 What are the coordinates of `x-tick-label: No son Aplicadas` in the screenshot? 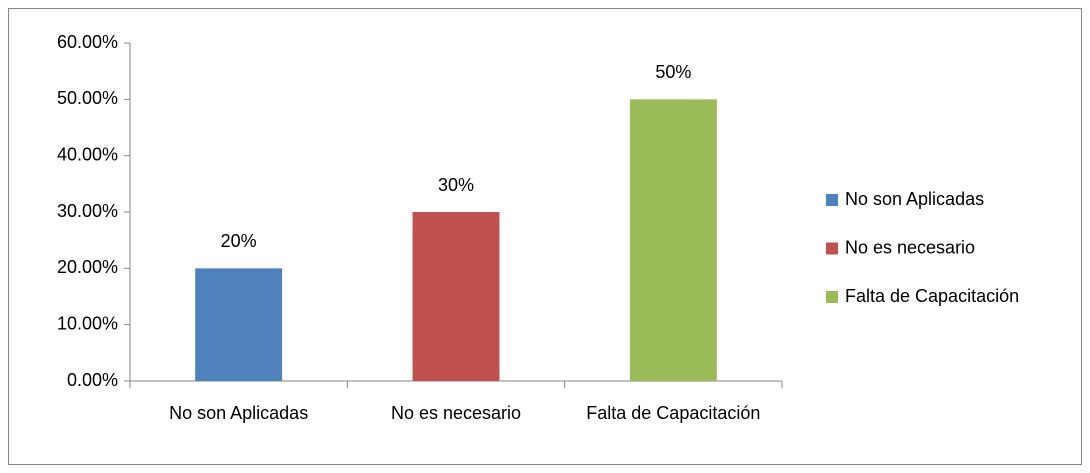 It's located at (239, 413).